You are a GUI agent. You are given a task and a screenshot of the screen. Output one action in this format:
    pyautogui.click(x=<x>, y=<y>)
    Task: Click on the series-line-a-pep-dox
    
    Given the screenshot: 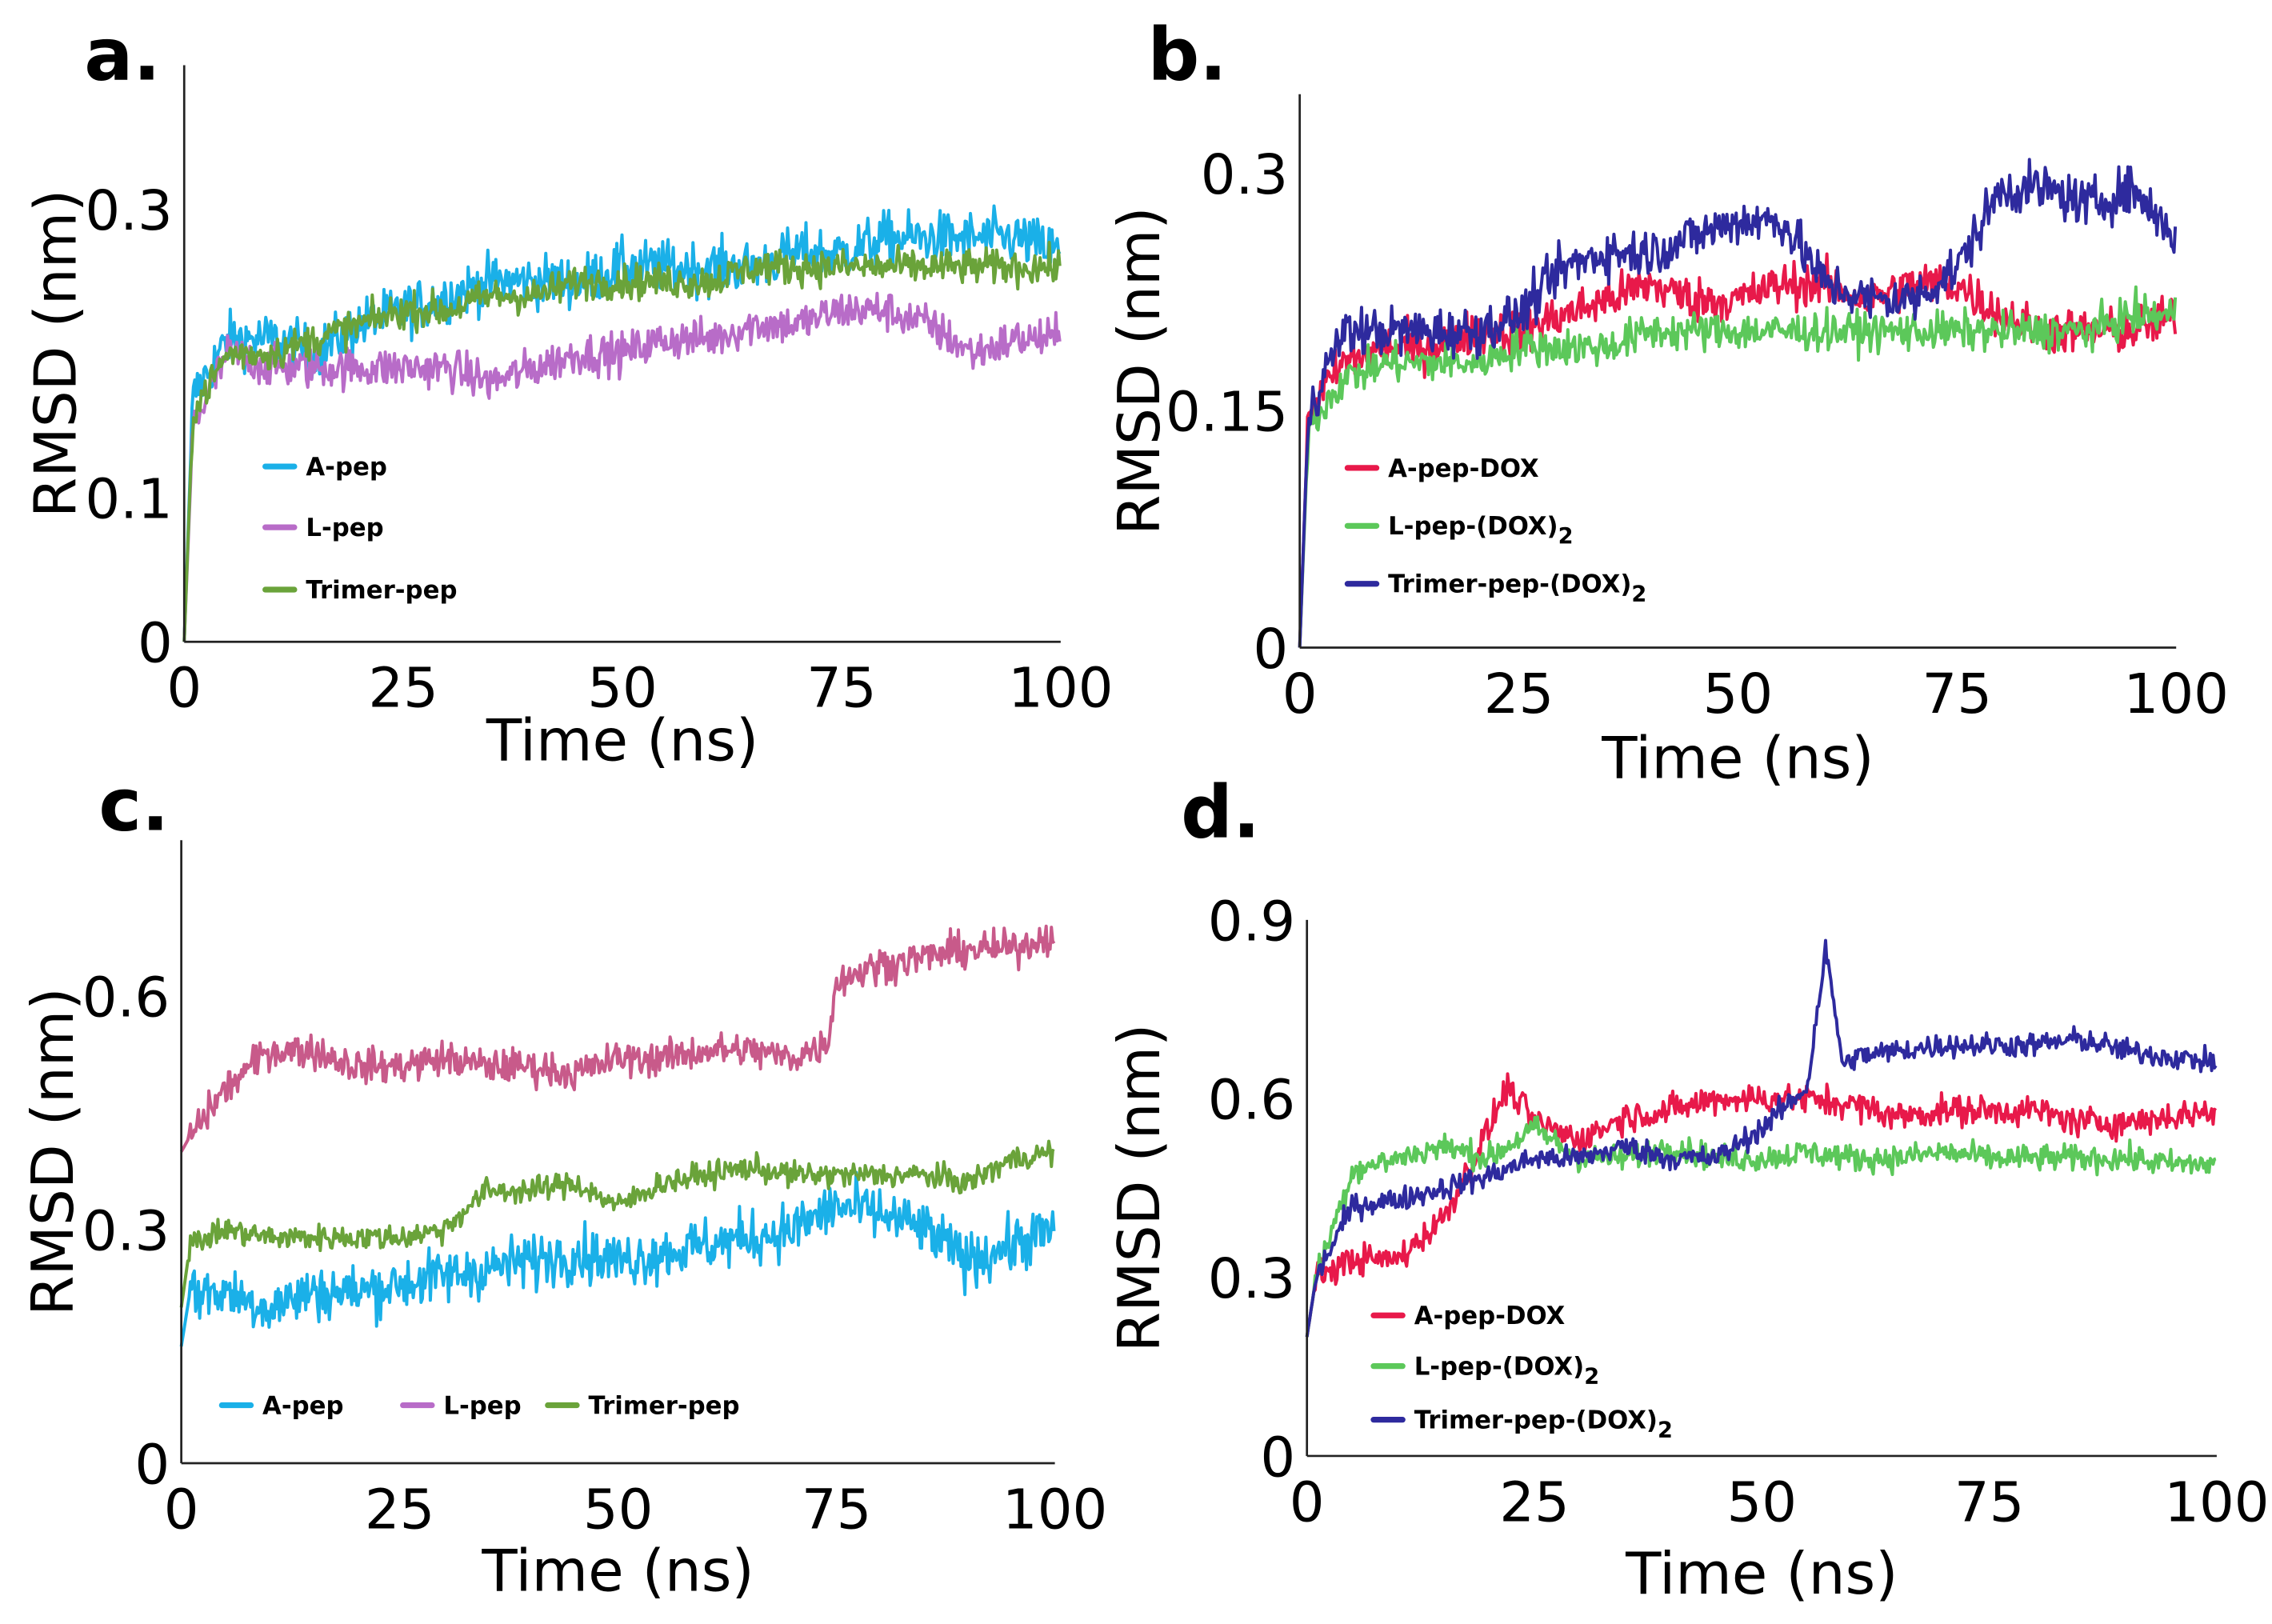 What is the action you would take?
    pyautogui.click(x=1761, y=1205)
    